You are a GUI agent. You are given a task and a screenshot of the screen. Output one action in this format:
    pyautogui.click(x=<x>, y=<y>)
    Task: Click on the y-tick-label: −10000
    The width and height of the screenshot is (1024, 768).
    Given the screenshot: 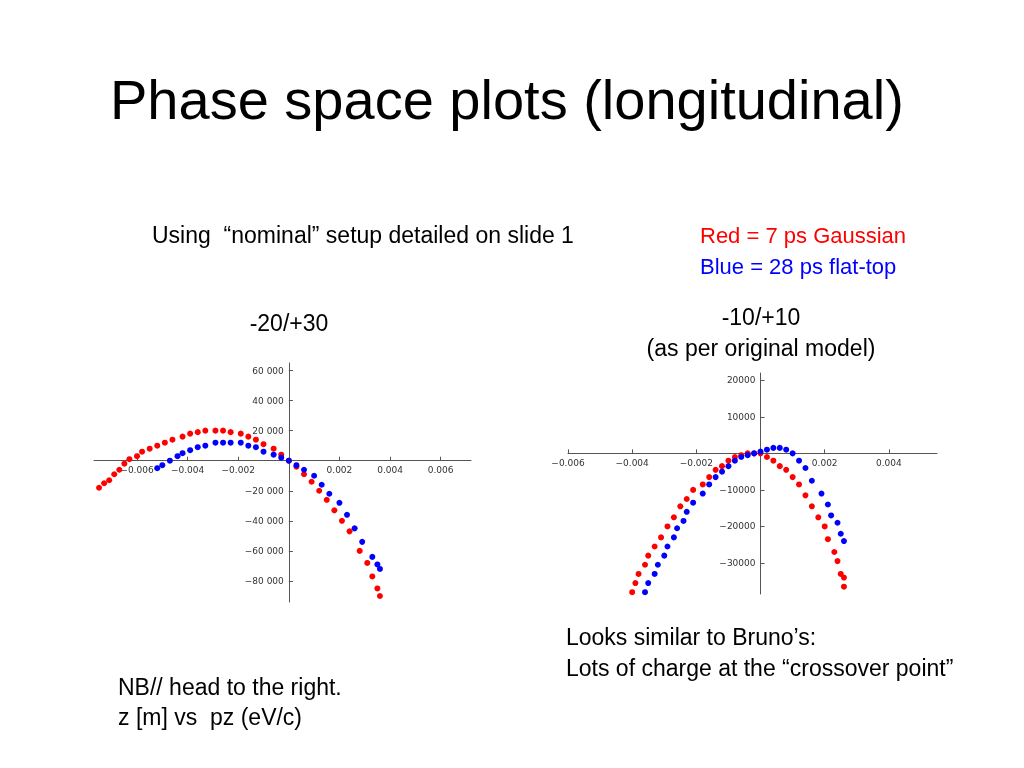 What is the action you would take?
    pyautogui.click(x=737, y=489)
    